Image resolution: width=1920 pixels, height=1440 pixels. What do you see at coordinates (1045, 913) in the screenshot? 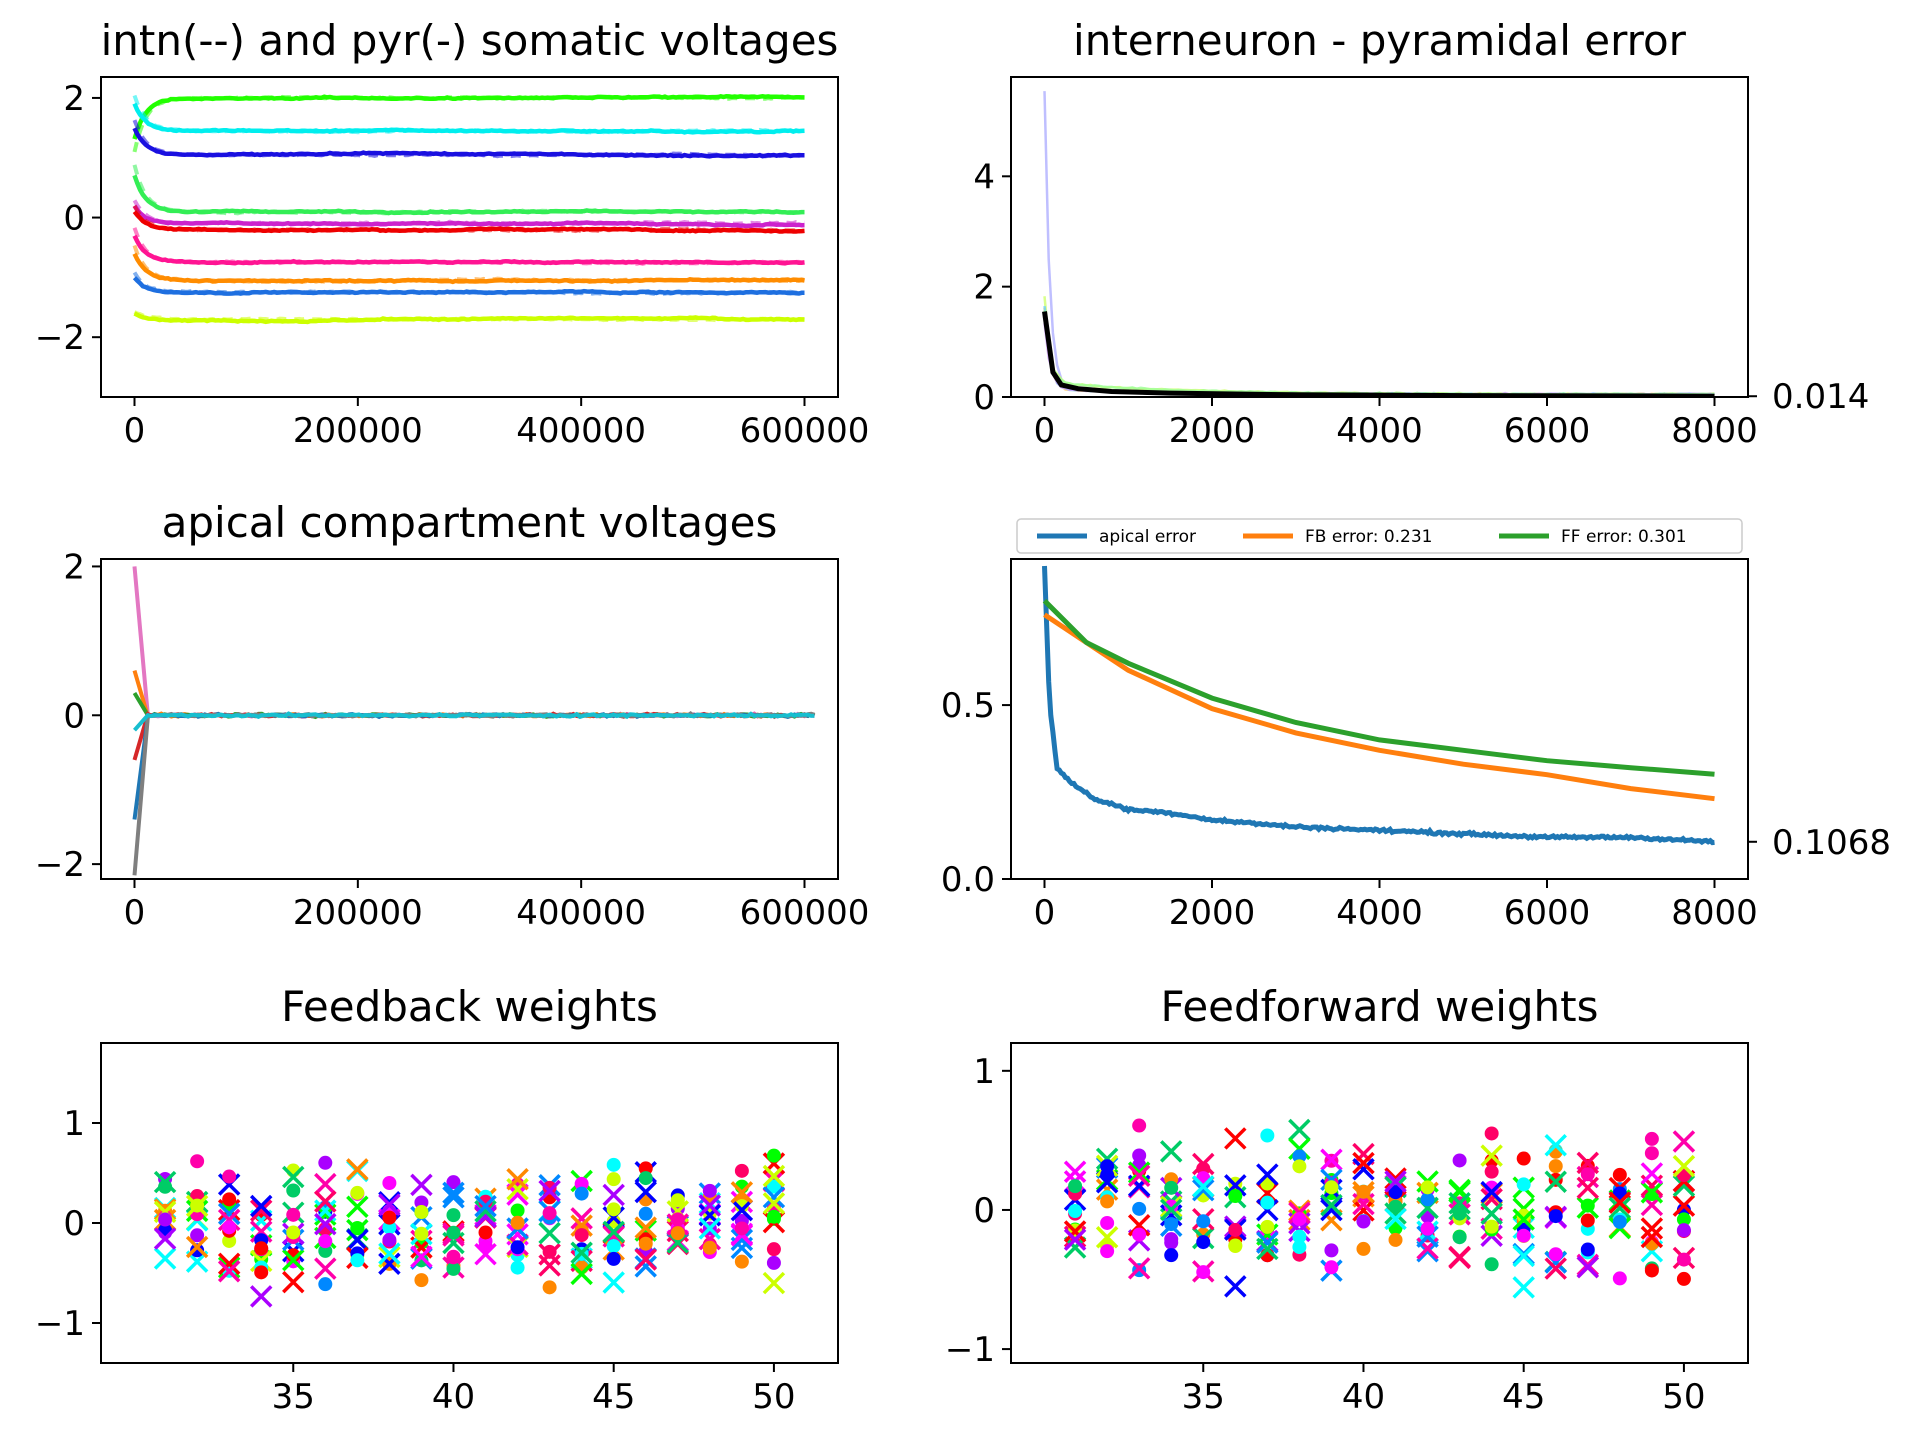
I see `x-tick-label: 0` at bounding box center [1045, 913].